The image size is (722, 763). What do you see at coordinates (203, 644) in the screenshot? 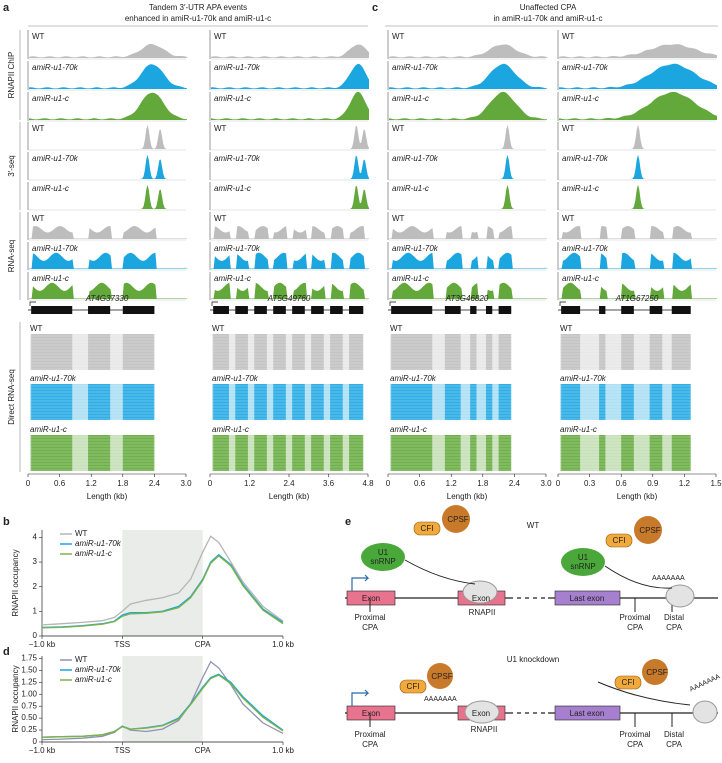
I see `x-tick-label: CPA` at bounding box center [203, 644].